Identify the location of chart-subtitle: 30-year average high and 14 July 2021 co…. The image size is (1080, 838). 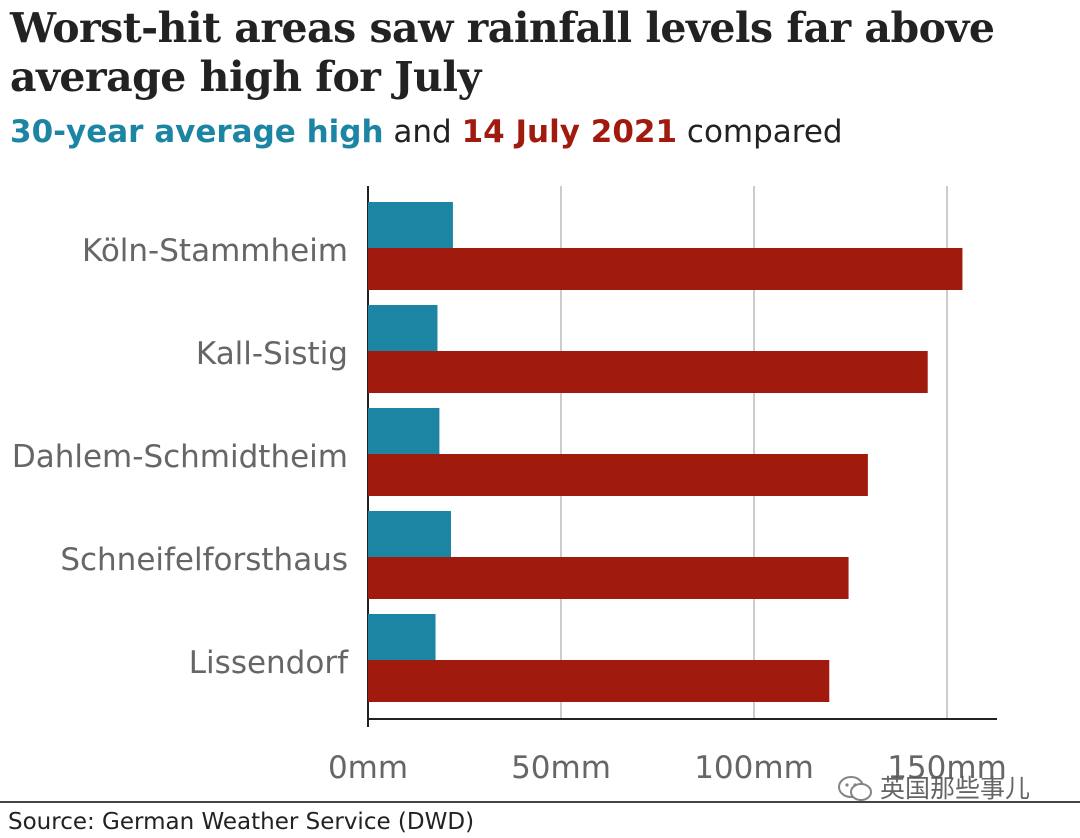
(426, 132).